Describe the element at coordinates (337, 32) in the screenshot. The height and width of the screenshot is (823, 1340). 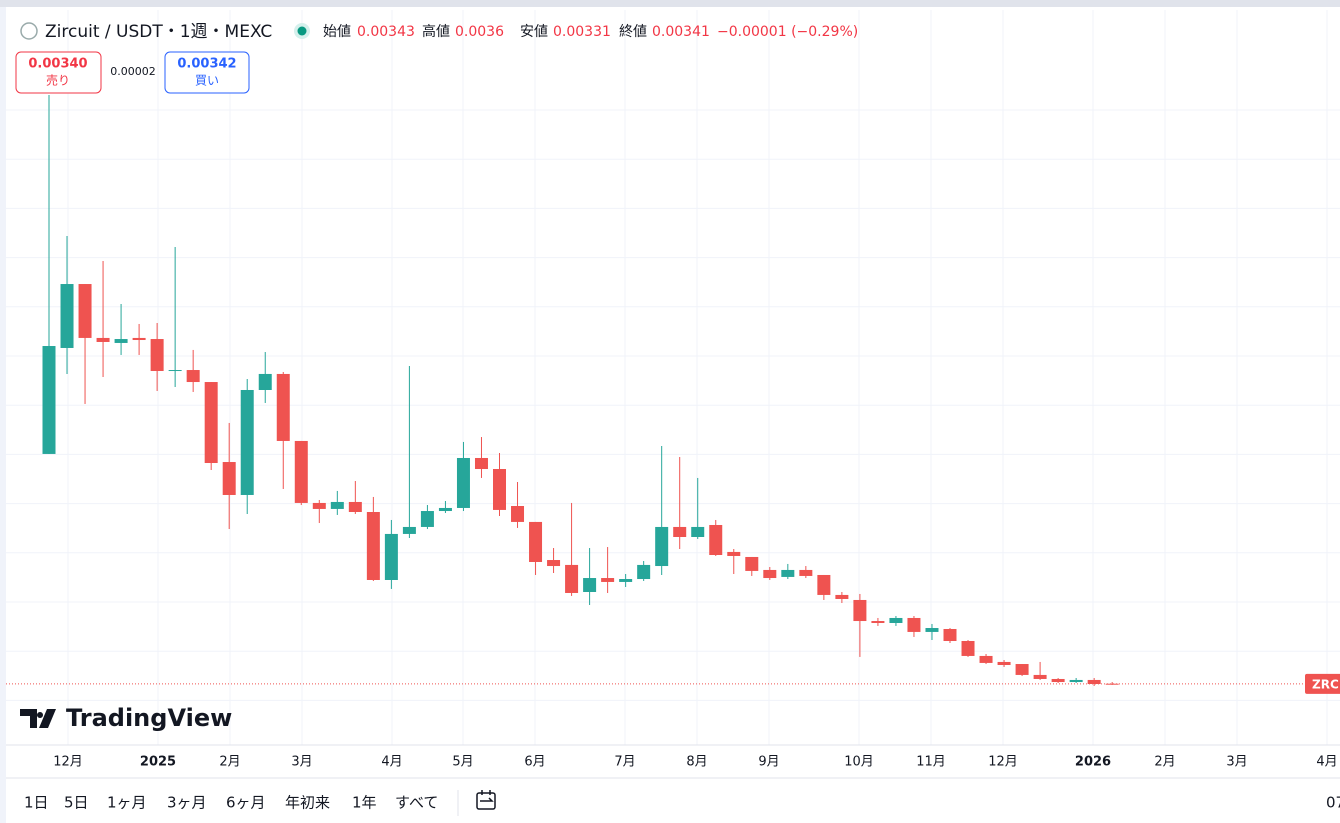
I see `ohlc-label: 始値` at that location.